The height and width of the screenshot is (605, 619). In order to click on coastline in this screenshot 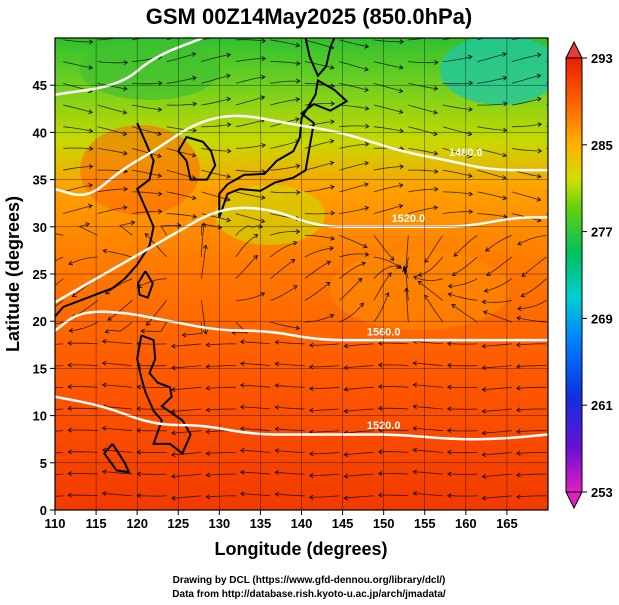, I will do `click(117, 458)`.